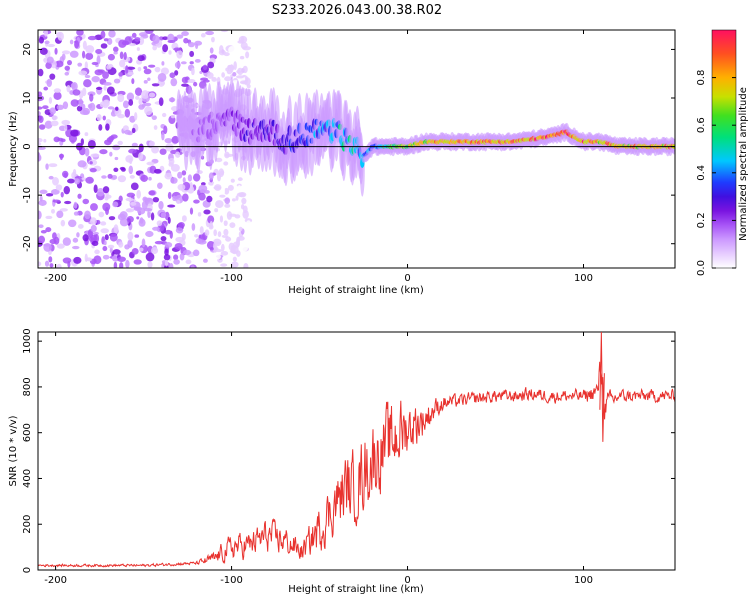  I want to click on snr-x-axis-label: Height of straight line (km), so click(356, 589).